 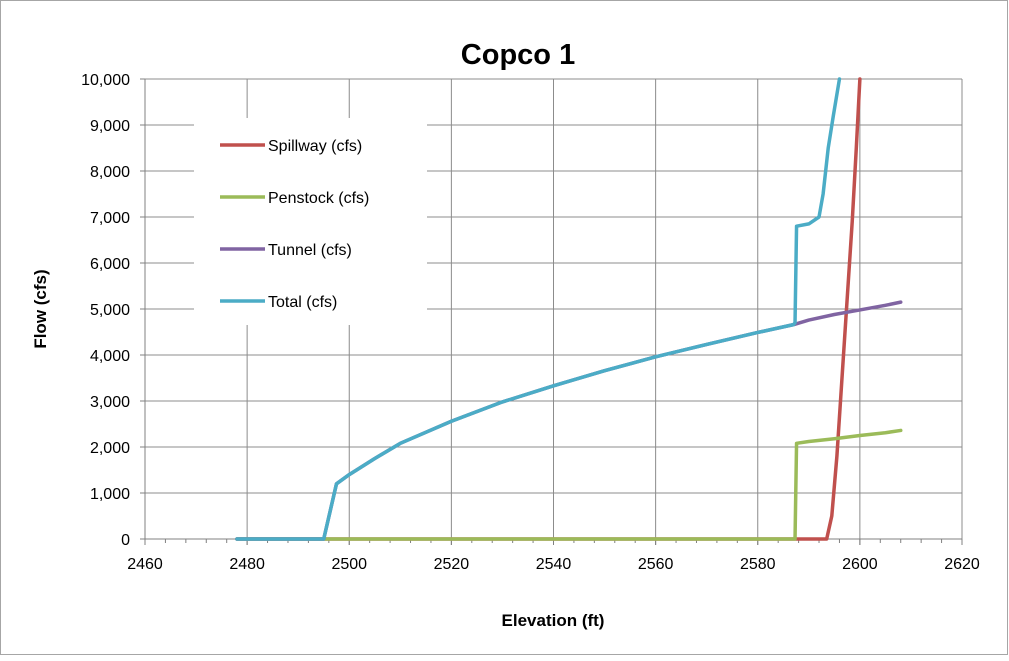 I want to click on y-tick-label: 4,000, so click(x=110, y=356).